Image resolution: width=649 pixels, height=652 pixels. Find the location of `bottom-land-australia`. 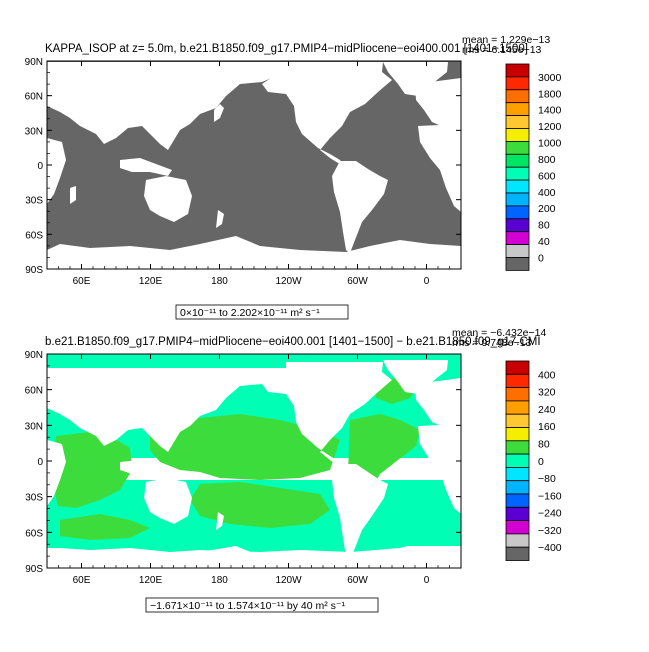

bottom-land-australia is located at coordinates (168, 501).